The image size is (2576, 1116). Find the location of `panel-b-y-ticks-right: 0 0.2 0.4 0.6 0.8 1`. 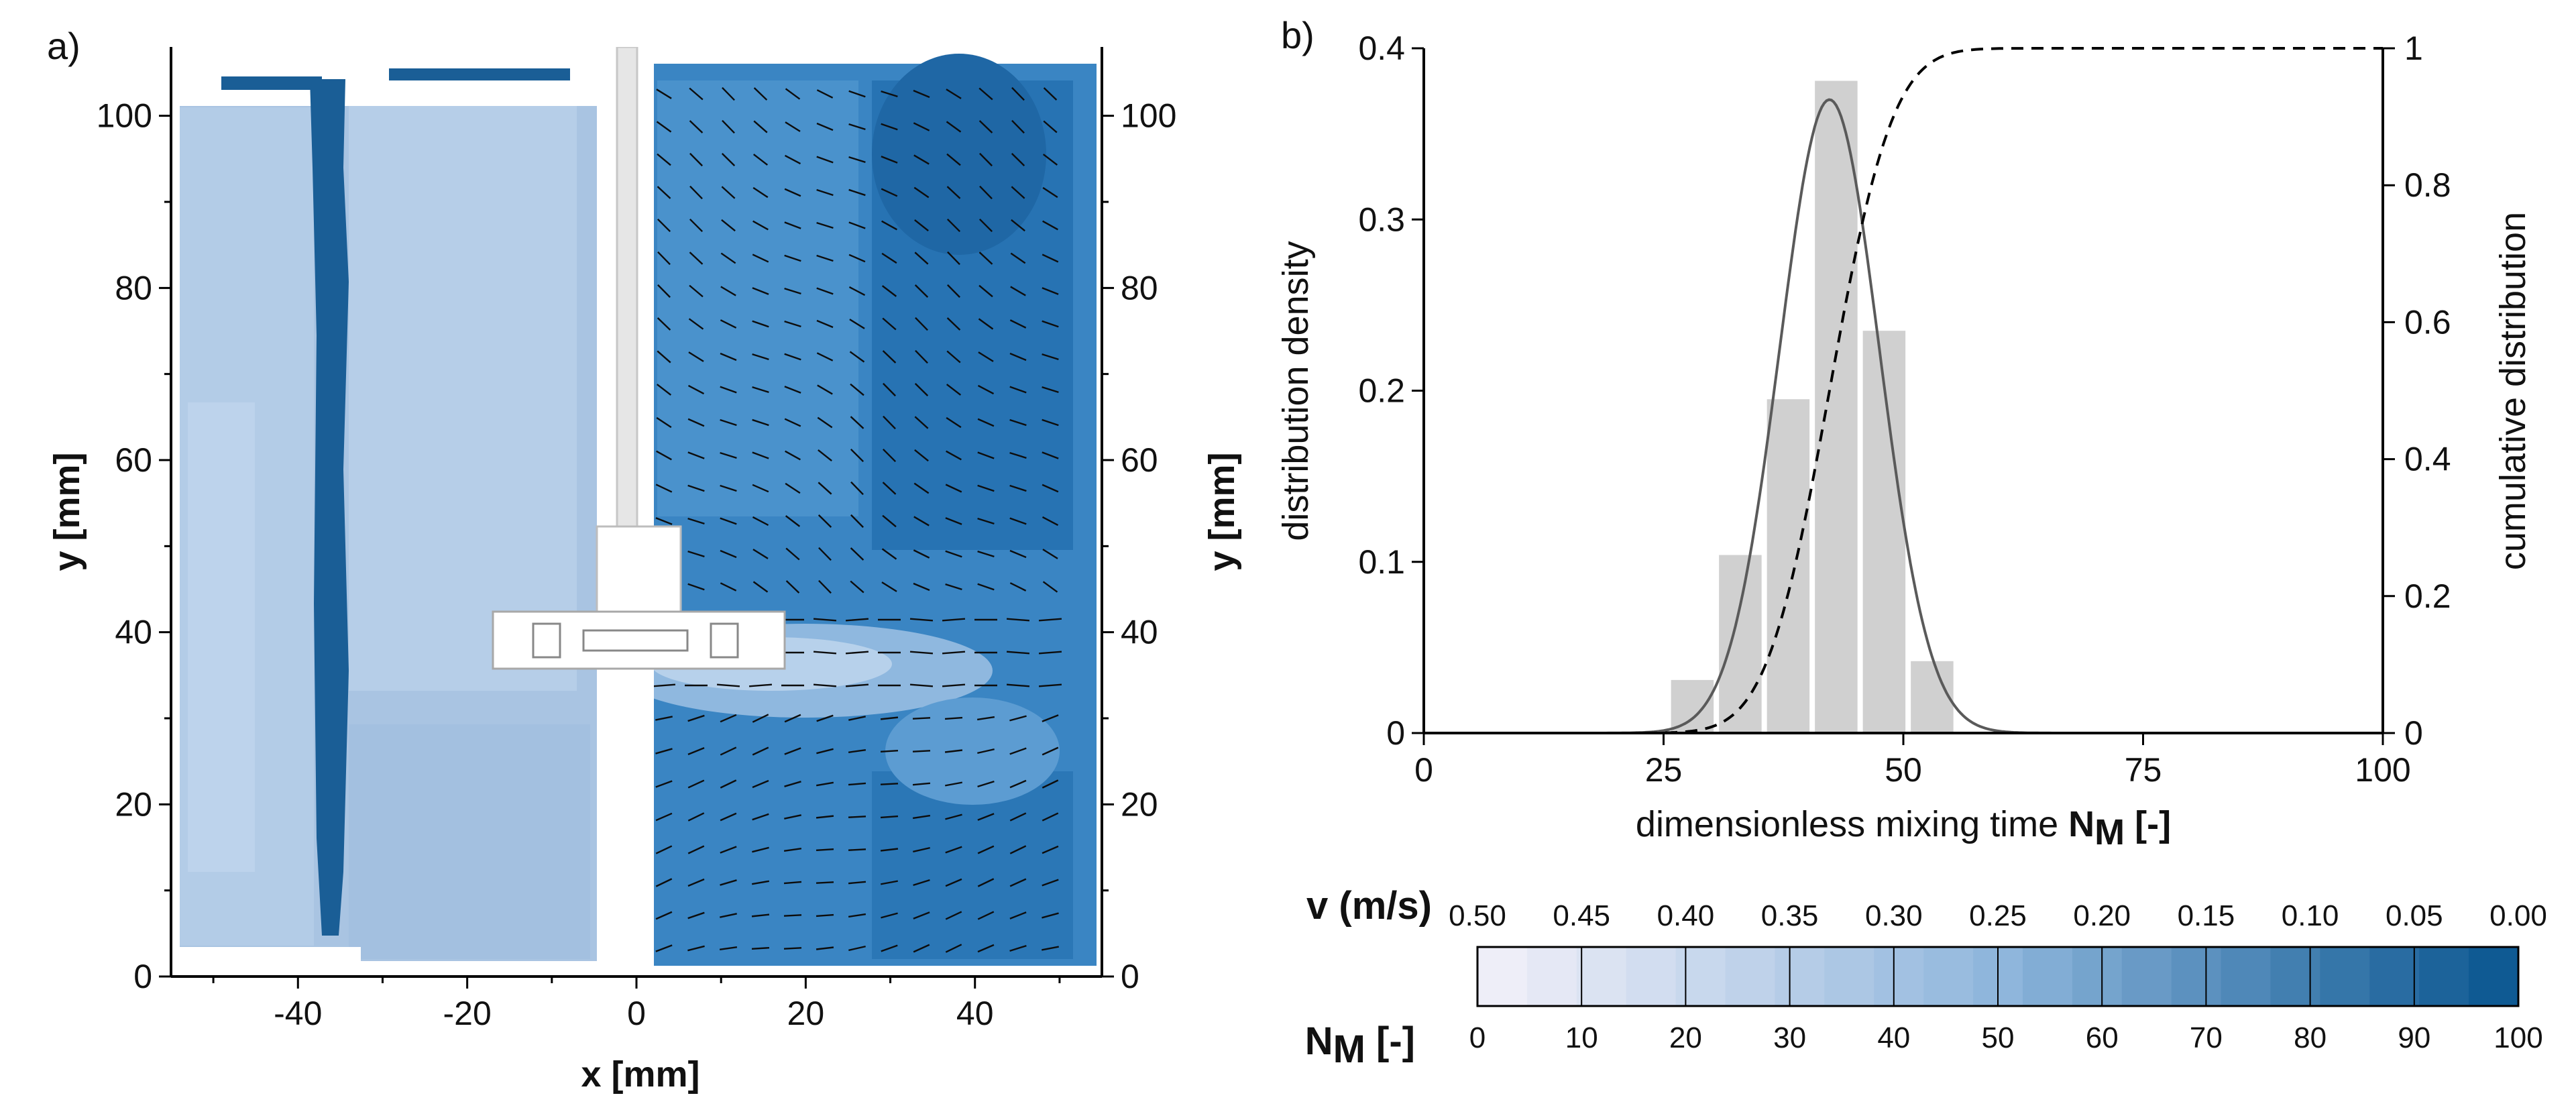

panel-b-y-ticks-right: 0 0.2 0.4 0.6 0.8 1 is located at coordinates (2417, 391).